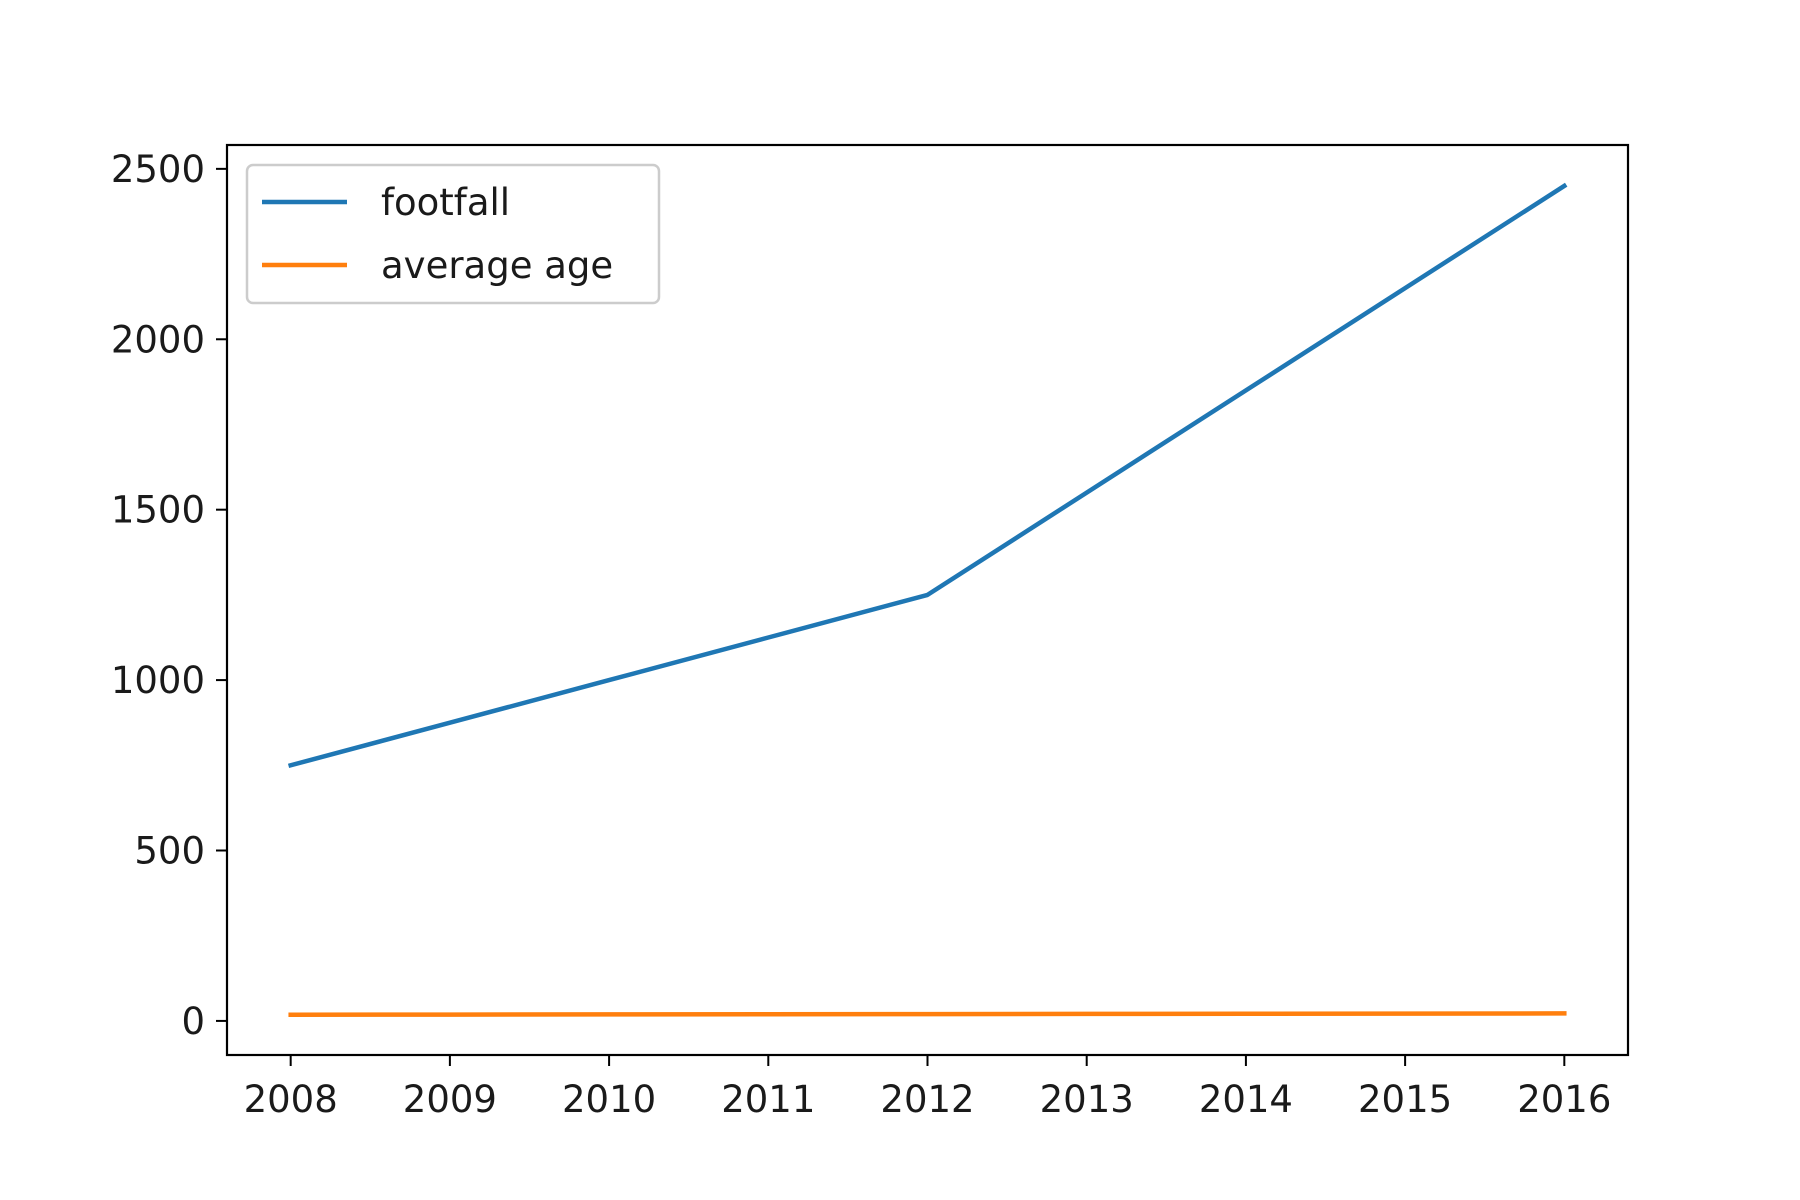 Image resolution: width=1800 pixels, height=1200 pixels. I want to click on y-tick-label: 1500, so click(158, 510).